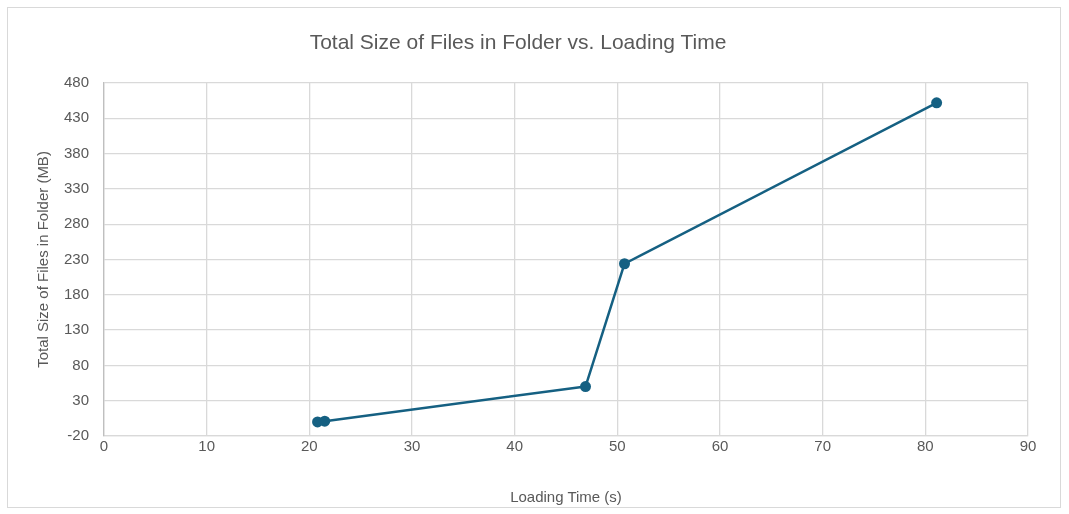 The height and width of the screenshot is (514, 1069). I want to click on x-tick-label: 30, so click(412, 446).